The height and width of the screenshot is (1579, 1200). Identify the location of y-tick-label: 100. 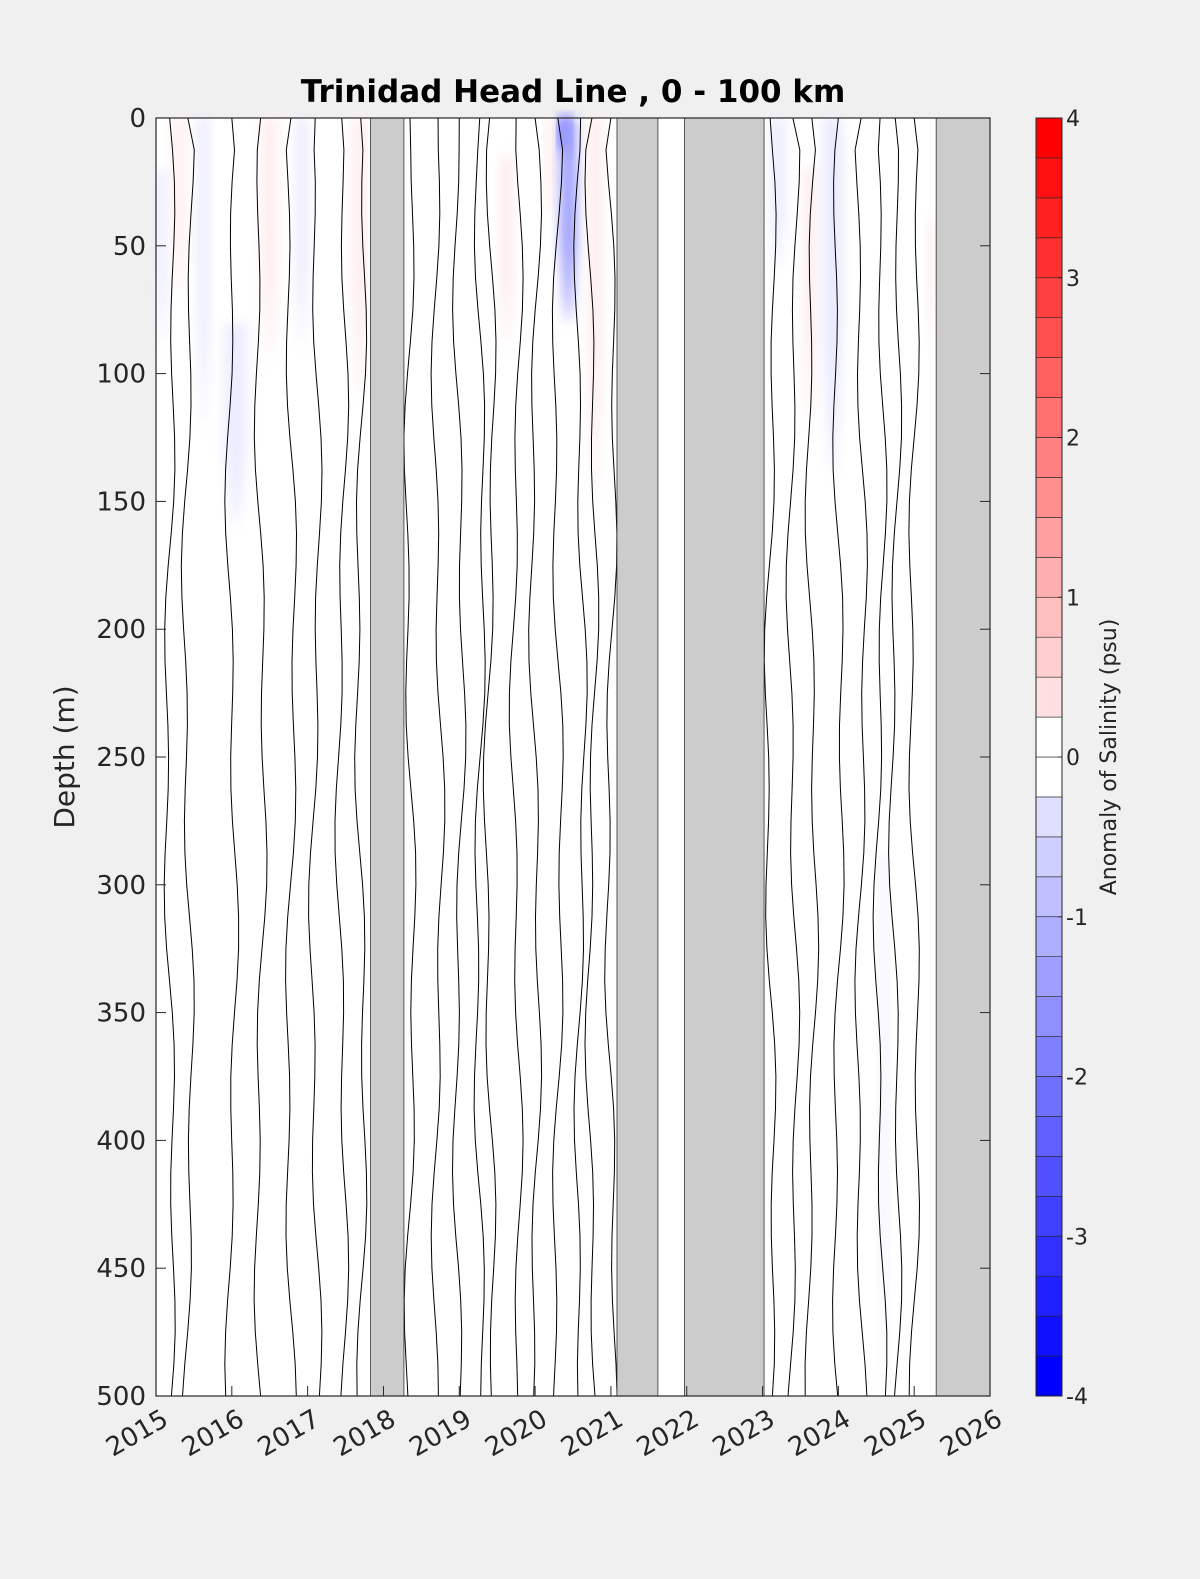
(121, 375).